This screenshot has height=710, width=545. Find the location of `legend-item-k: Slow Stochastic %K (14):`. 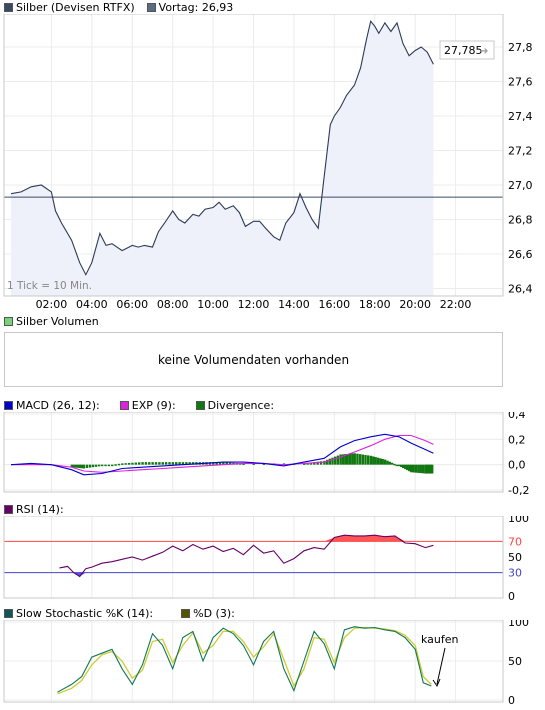

legend-item-k: Slow Stochastic %K (14): is located at coordinates (78, 613).